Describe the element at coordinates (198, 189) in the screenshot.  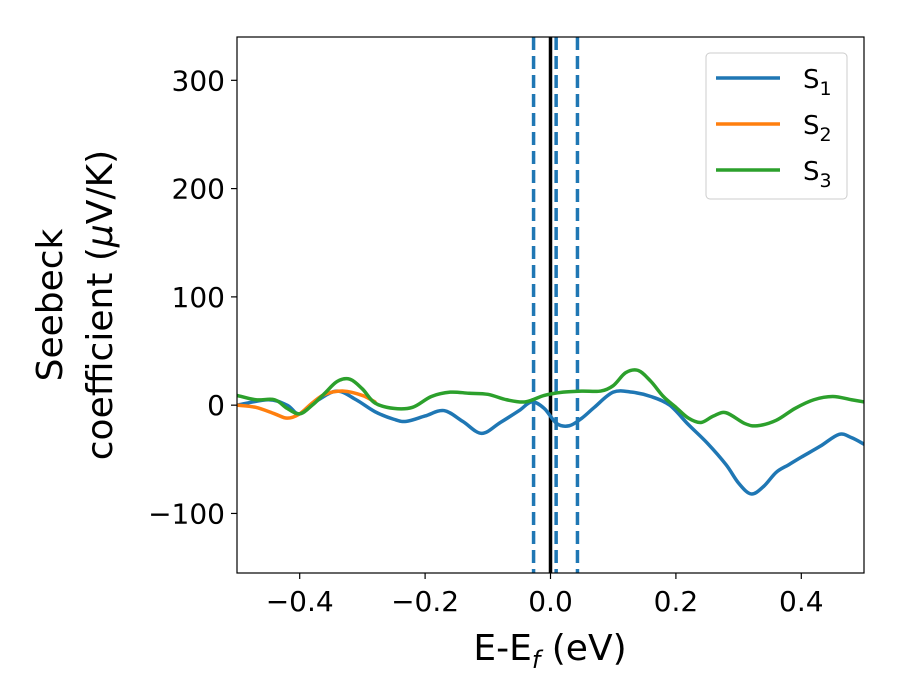
I see `y-tick-label: 200` at that location.